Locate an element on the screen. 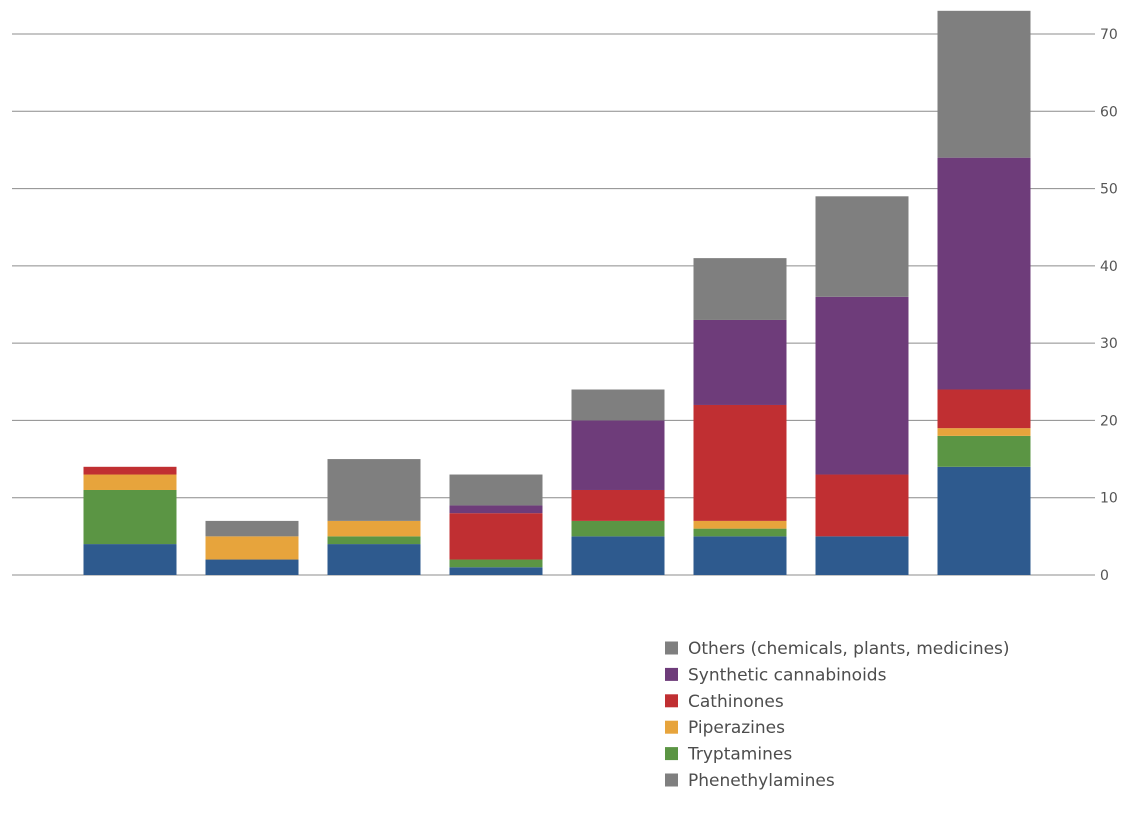  y-tick-label: 40 is located at coordinates (1109, 267).